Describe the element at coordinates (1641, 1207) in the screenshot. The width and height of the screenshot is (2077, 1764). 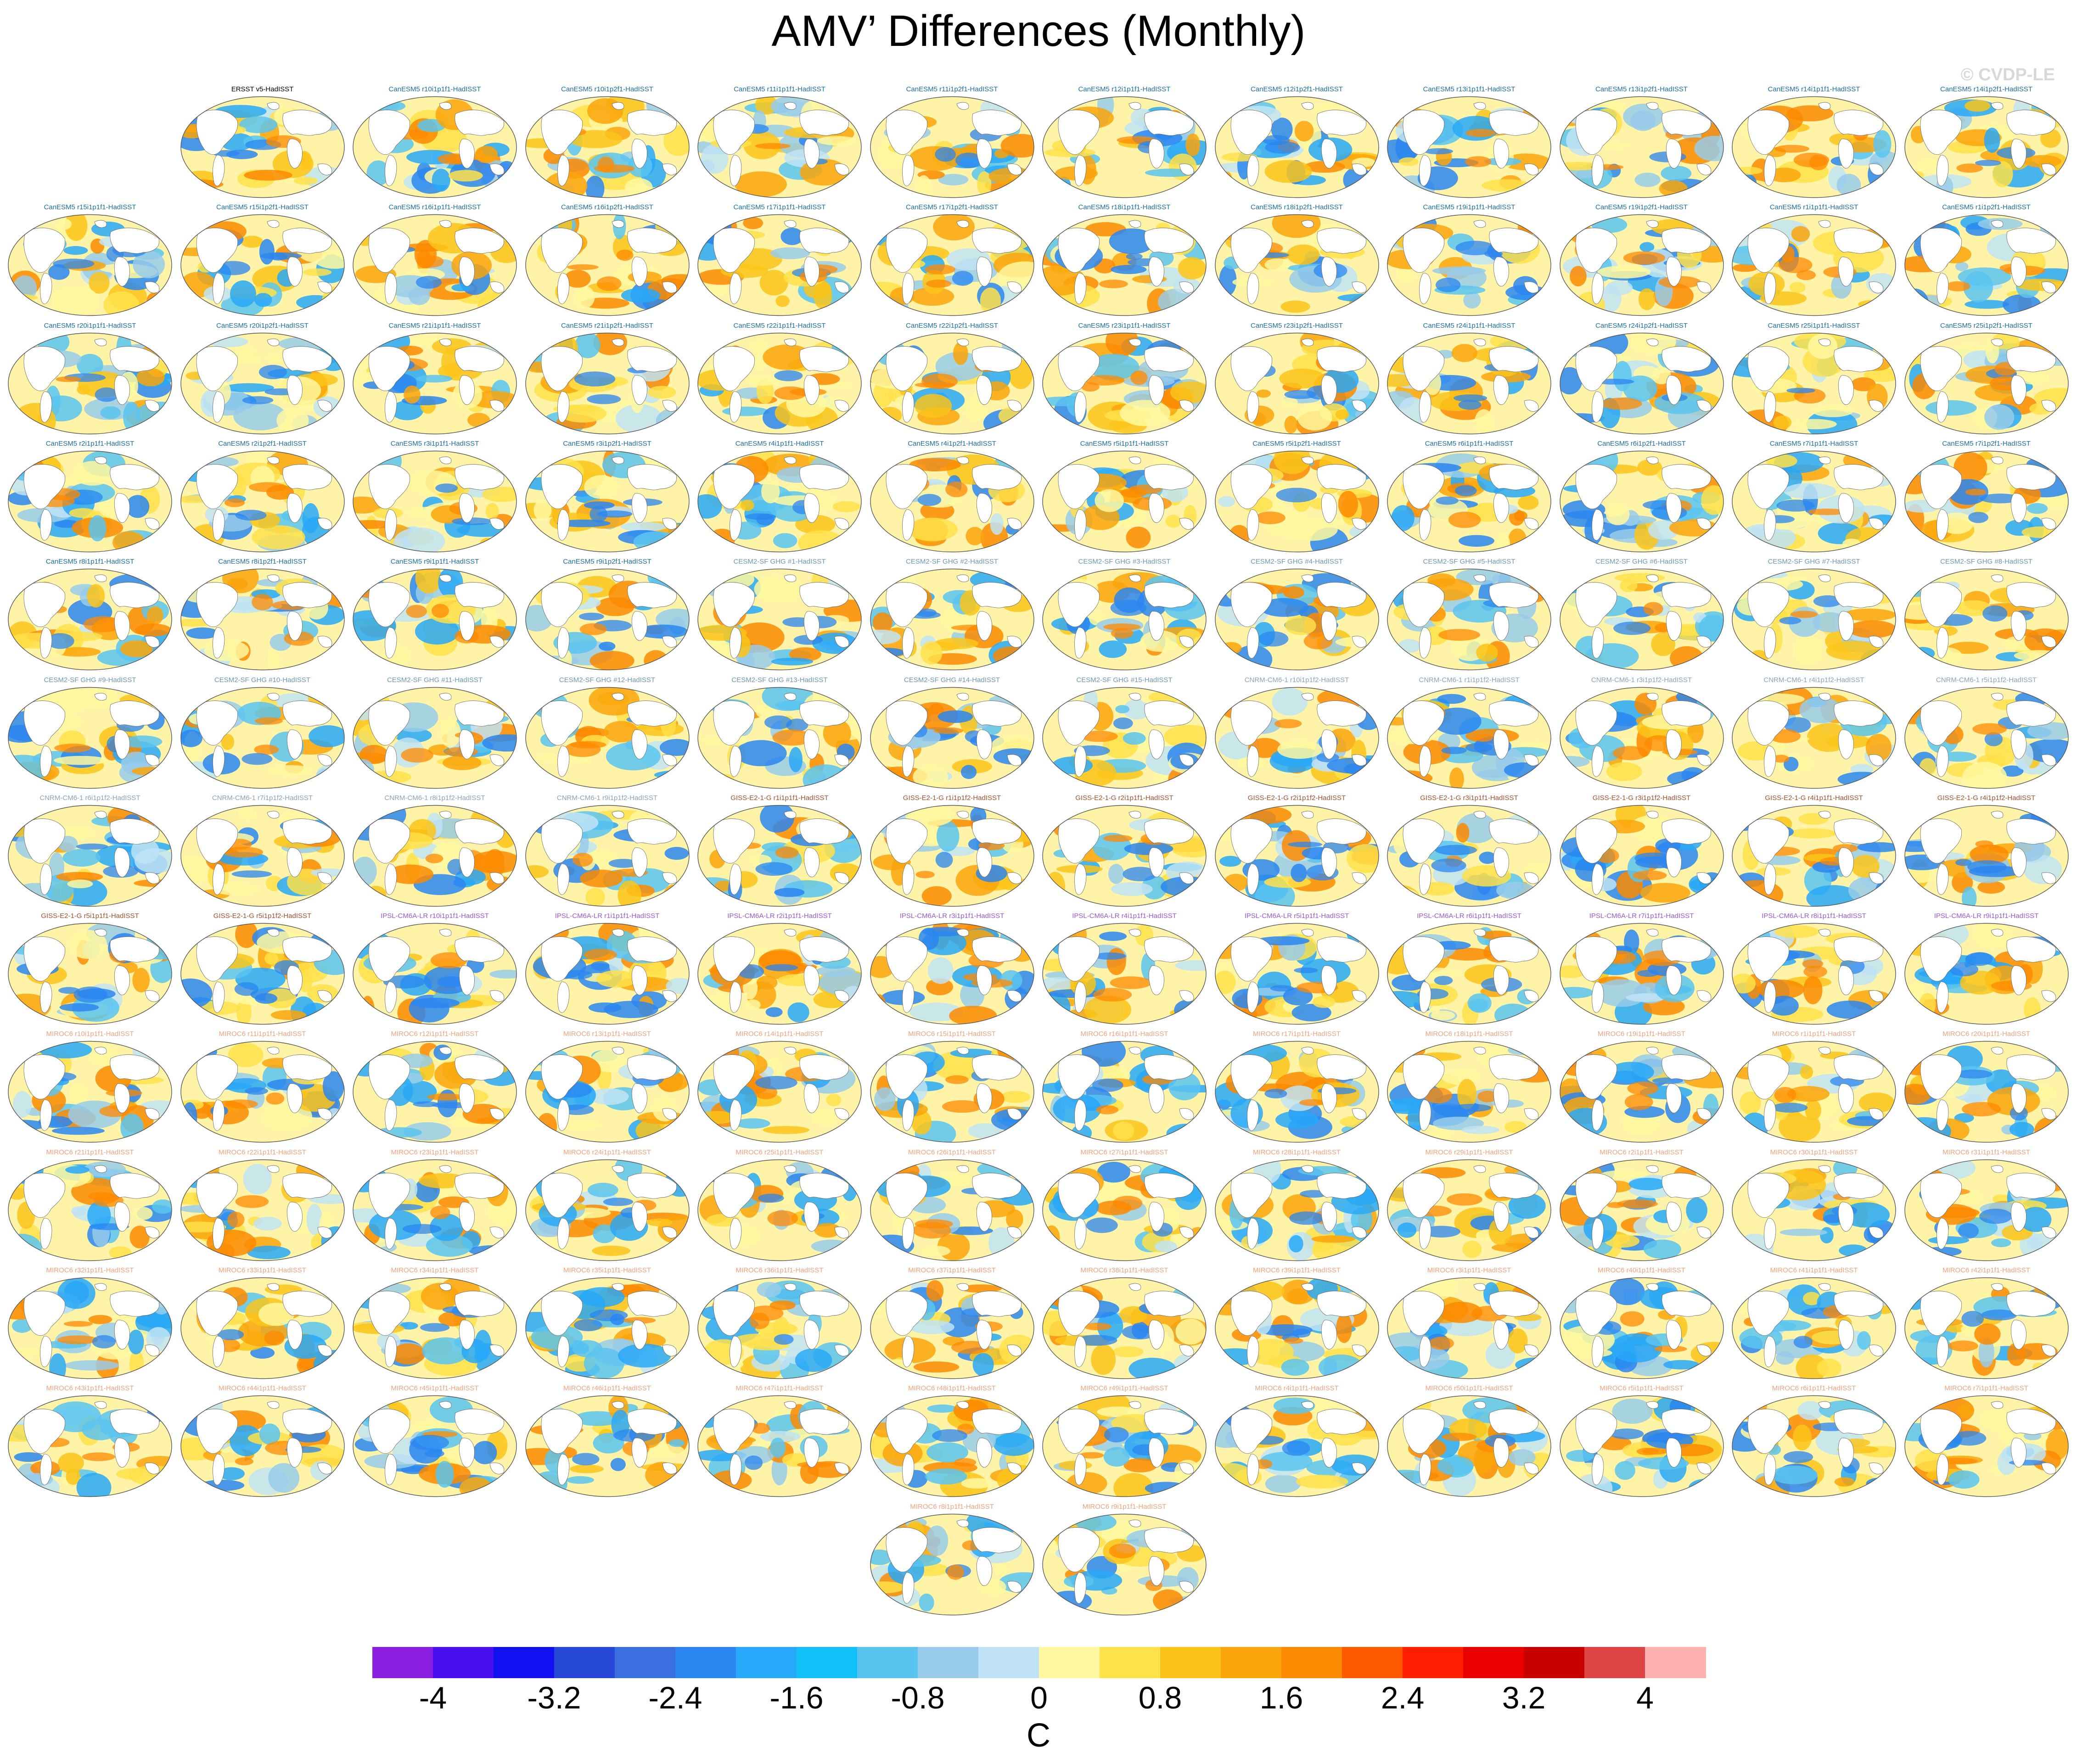
I see `map-panel: MIROC6 r2i1p1f1-HadISST` at that location.